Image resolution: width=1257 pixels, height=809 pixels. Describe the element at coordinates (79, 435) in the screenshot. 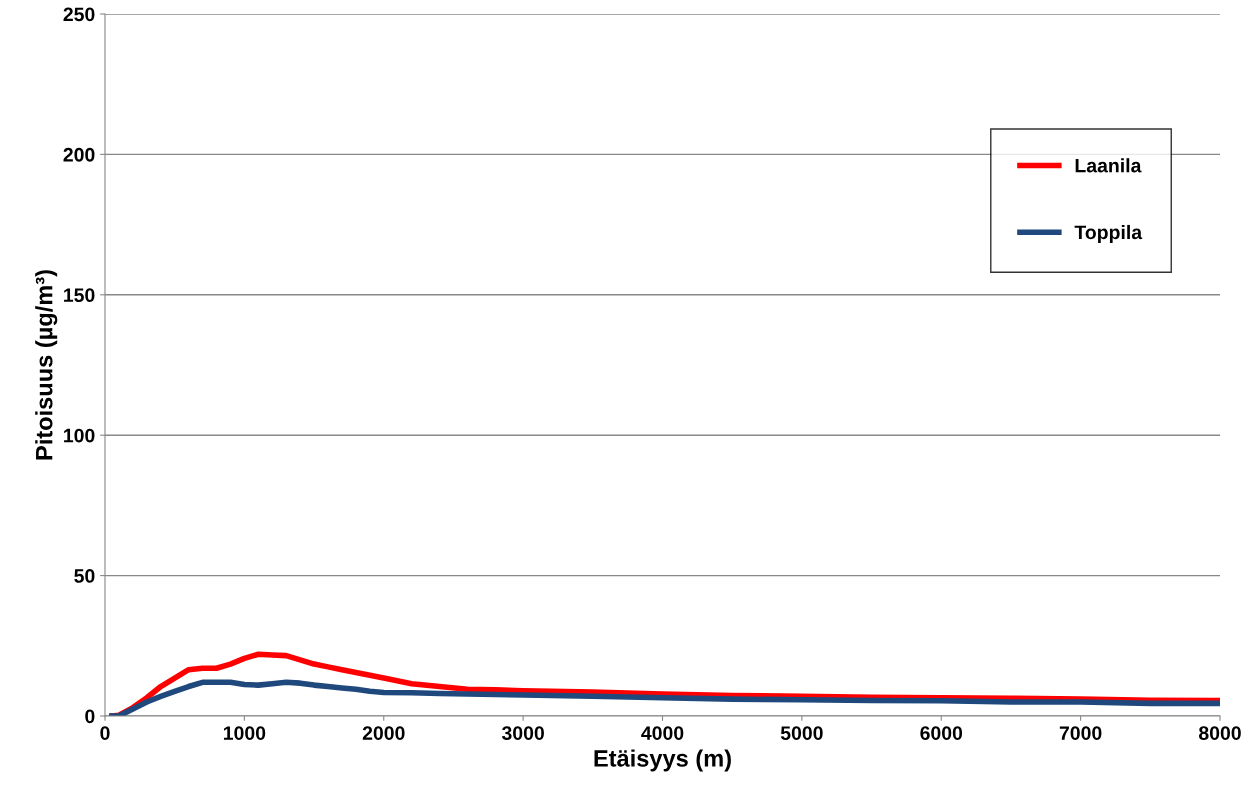

I see `y-tick-label: 100` at that location.